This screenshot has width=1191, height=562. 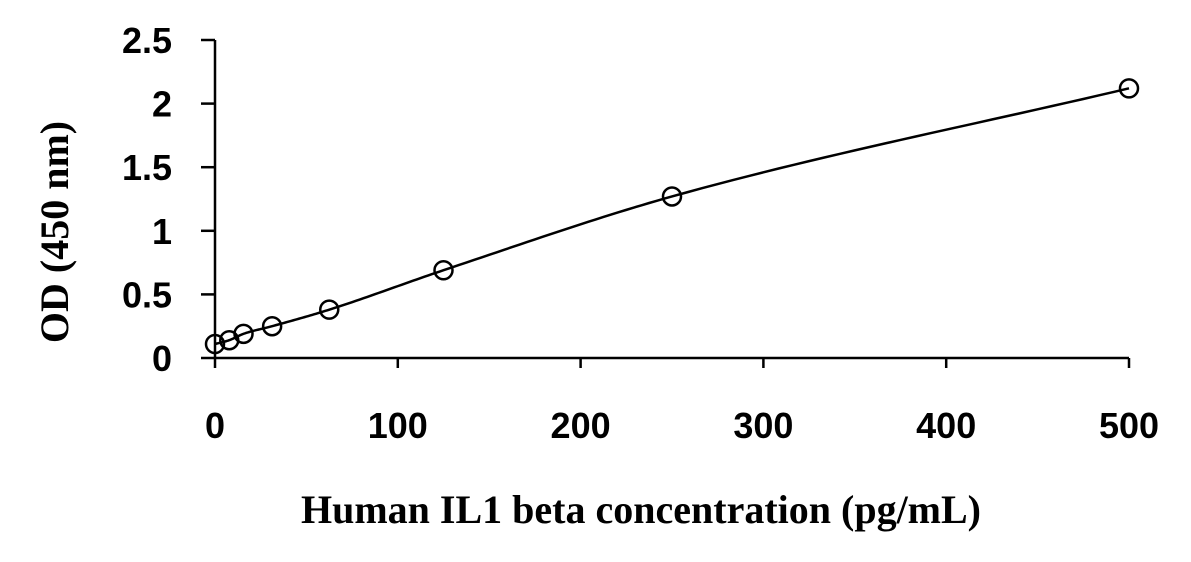 I want to click on y-tick-label: 2.5, so click(x=147, y=40).